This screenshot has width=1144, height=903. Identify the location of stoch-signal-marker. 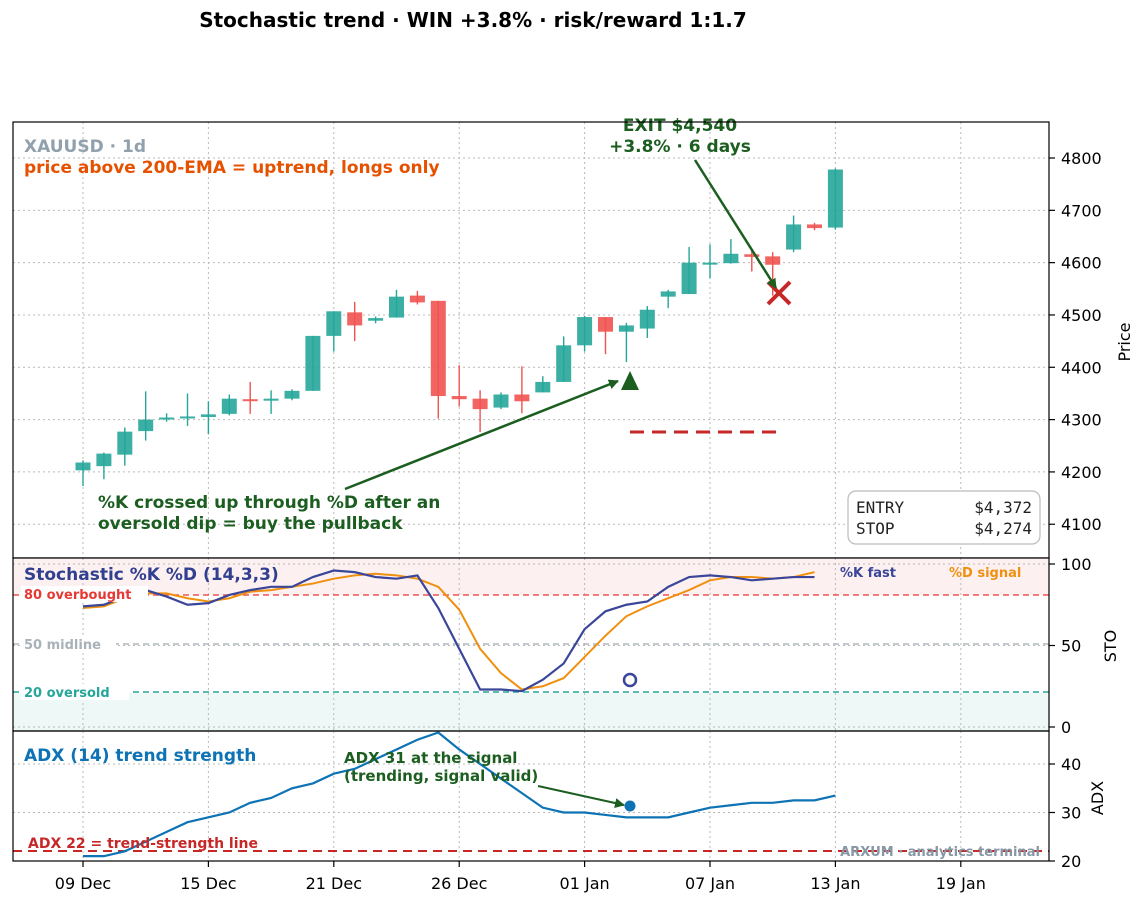
(630, 680).